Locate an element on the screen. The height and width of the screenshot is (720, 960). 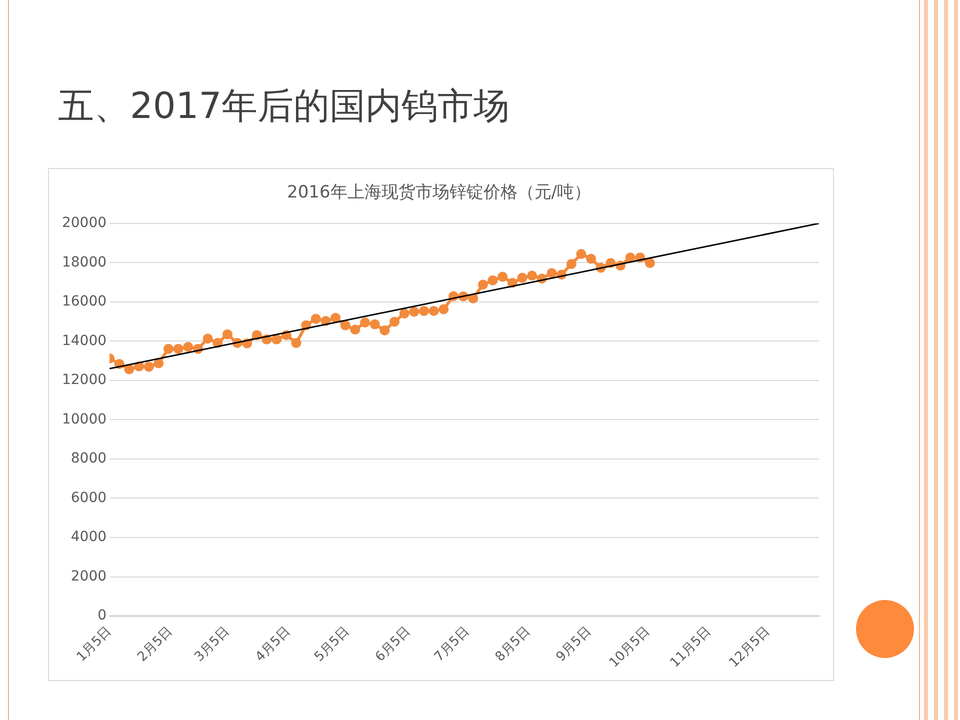
x-tick-label: 10月5日 is located at coordinates (630, 647).